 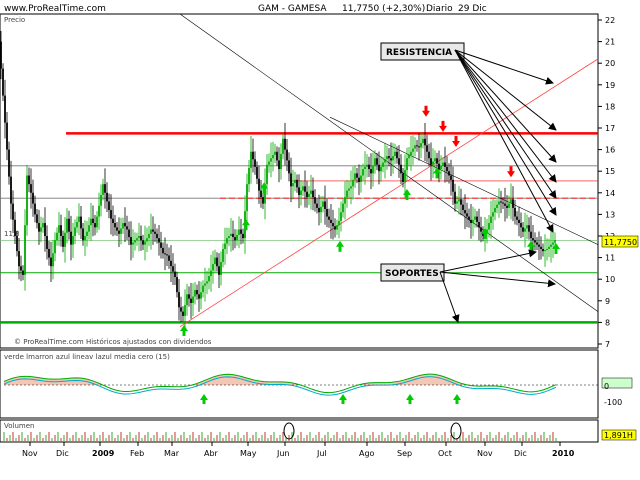 I want to click on volume-panel, so click(x=299, y=431).